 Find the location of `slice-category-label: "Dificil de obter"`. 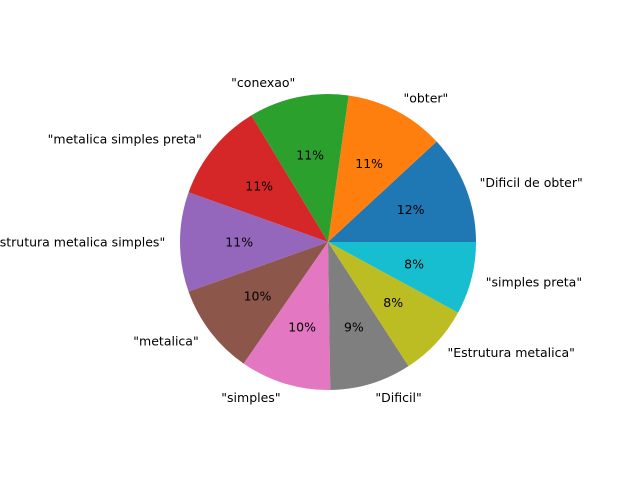

slice-category-label: "Dificil de obter" is located at coordinates (531, 182).